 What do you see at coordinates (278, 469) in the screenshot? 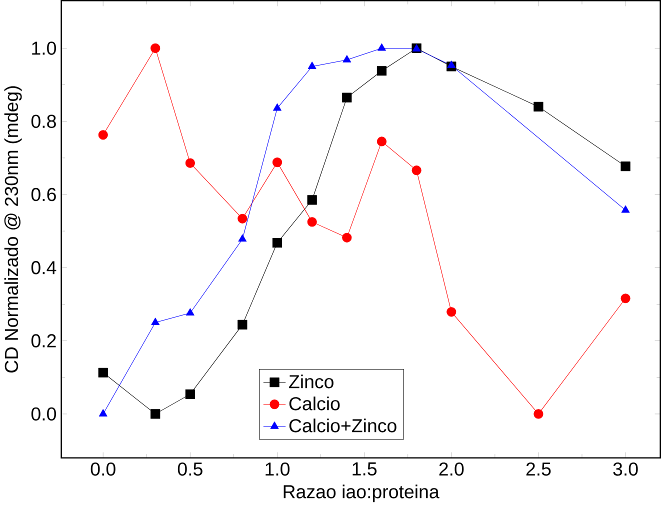
I see `x-tick-label: 1.0` at bounding box center [278, 469].